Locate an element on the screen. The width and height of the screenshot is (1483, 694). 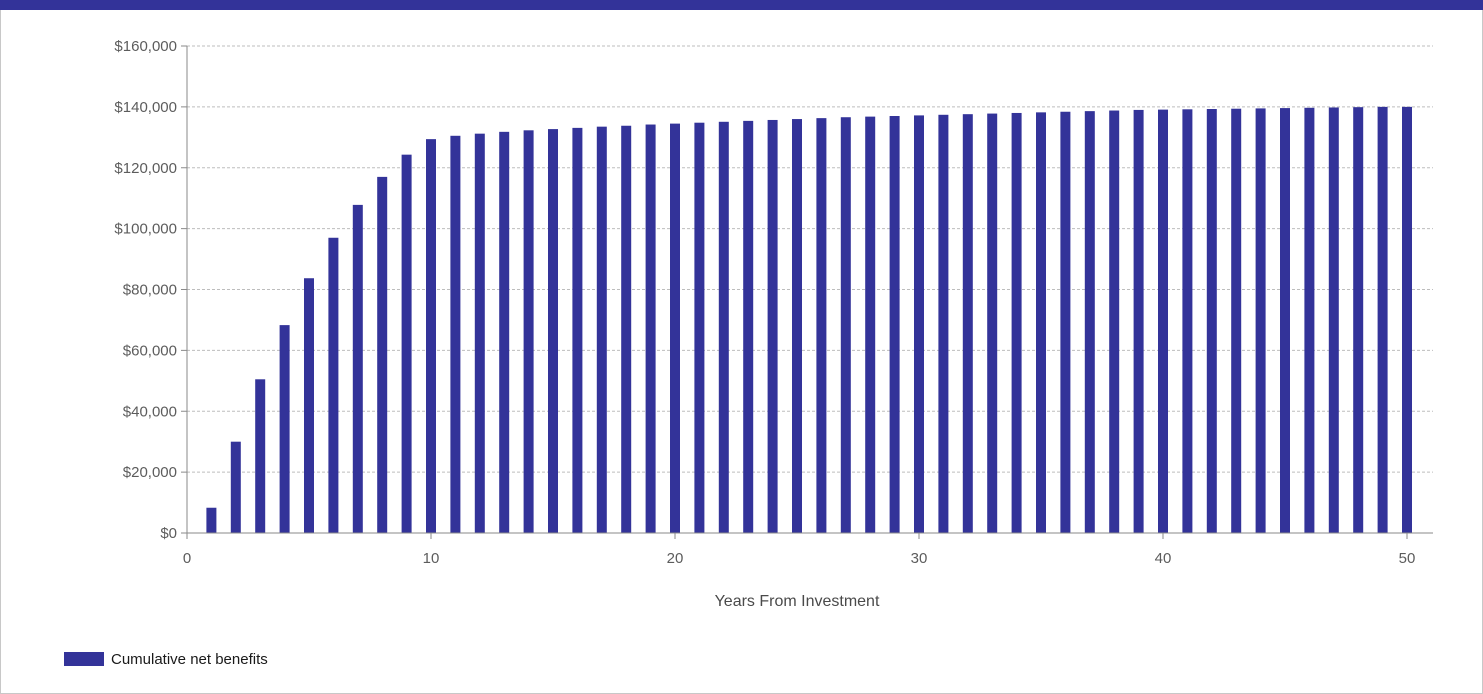
y-tick-label: $160,000 is located at coordinates (145, 46).